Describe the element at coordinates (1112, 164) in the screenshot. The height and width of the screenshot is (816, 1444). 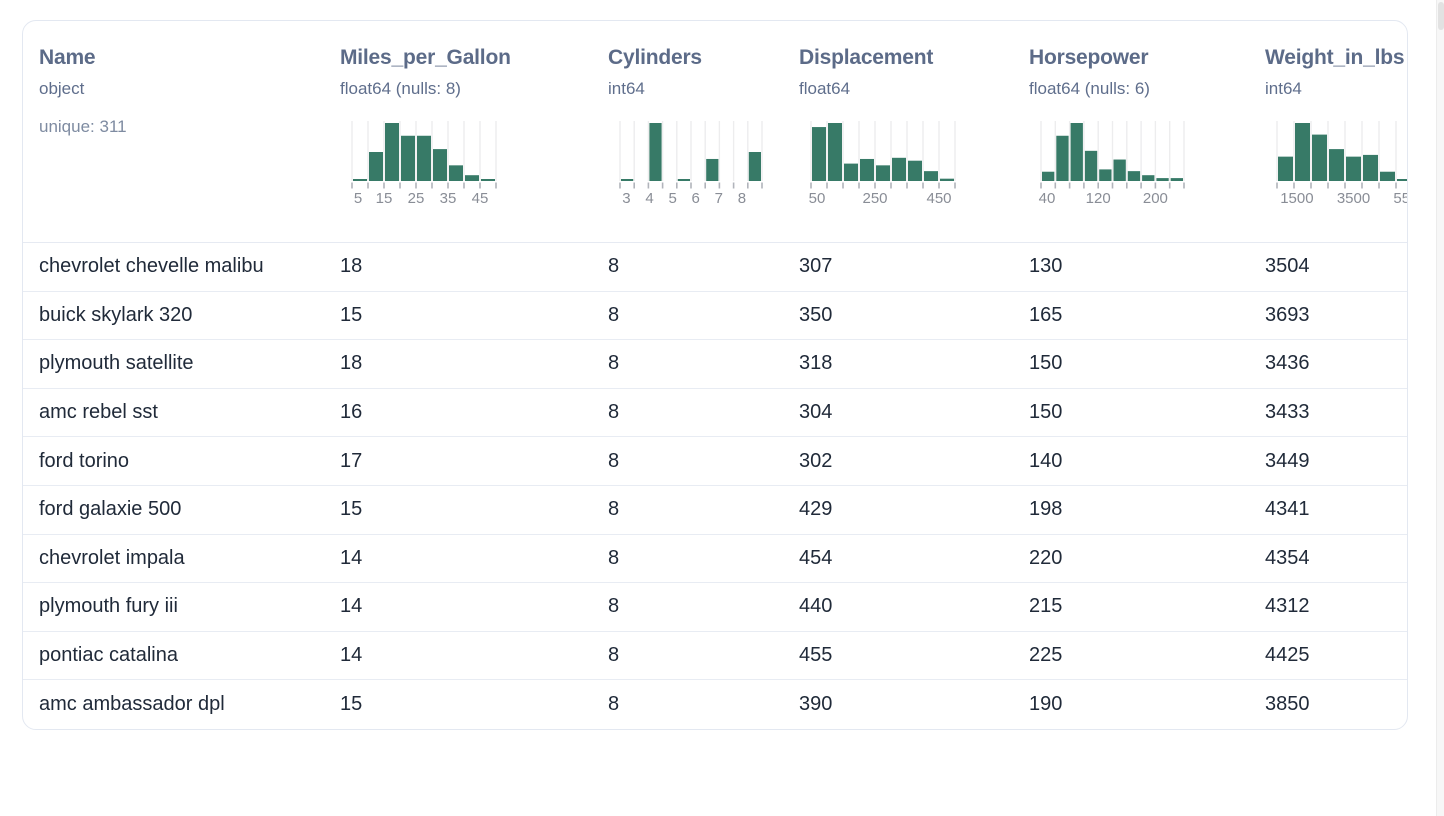
I see `horsepower-histogram: 40 120 200` at that location.